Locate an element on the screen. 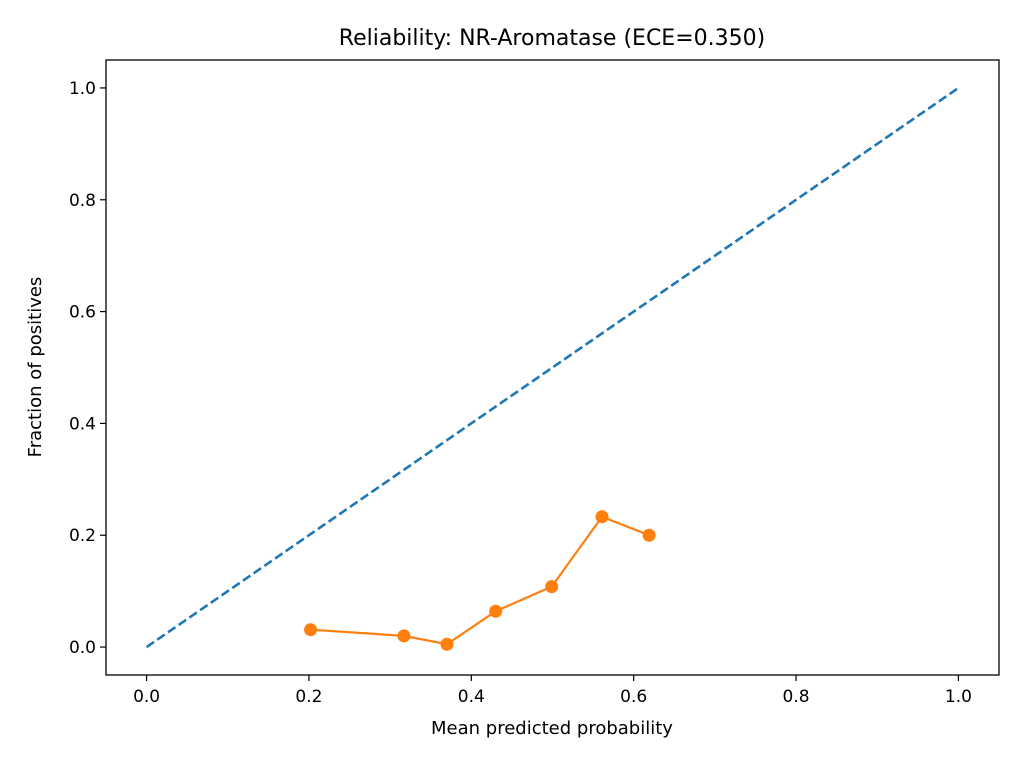 The image size is (1024, 768). x-tick-label: 0.8 is located at coordinates (796, 697).